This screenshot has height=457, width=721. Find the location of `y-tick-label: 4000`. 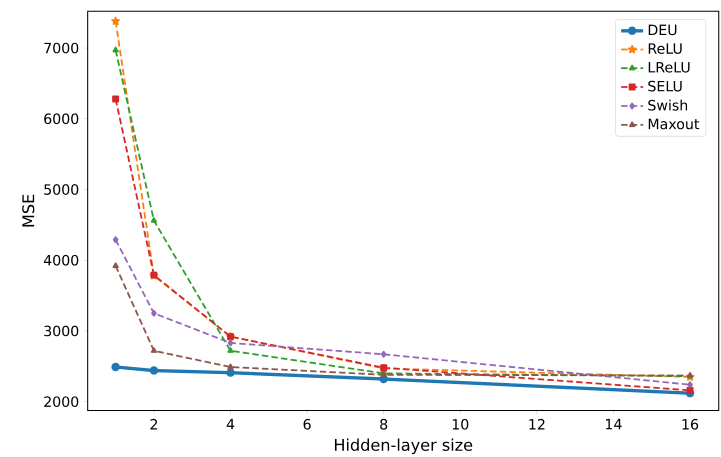

y-tick-label: 4000 is located at coordinates (61, 260).